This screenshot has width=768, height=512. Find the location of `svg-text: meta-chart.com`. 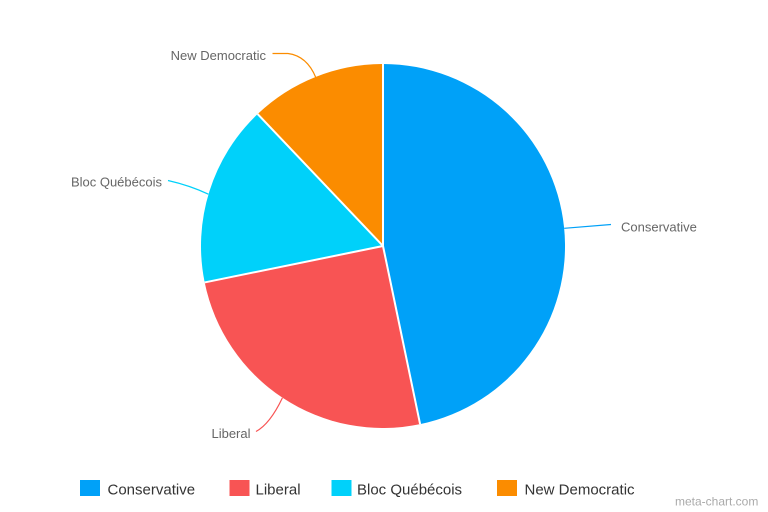

svg-text: meta-chart.com is located at coordinates (716, 502).